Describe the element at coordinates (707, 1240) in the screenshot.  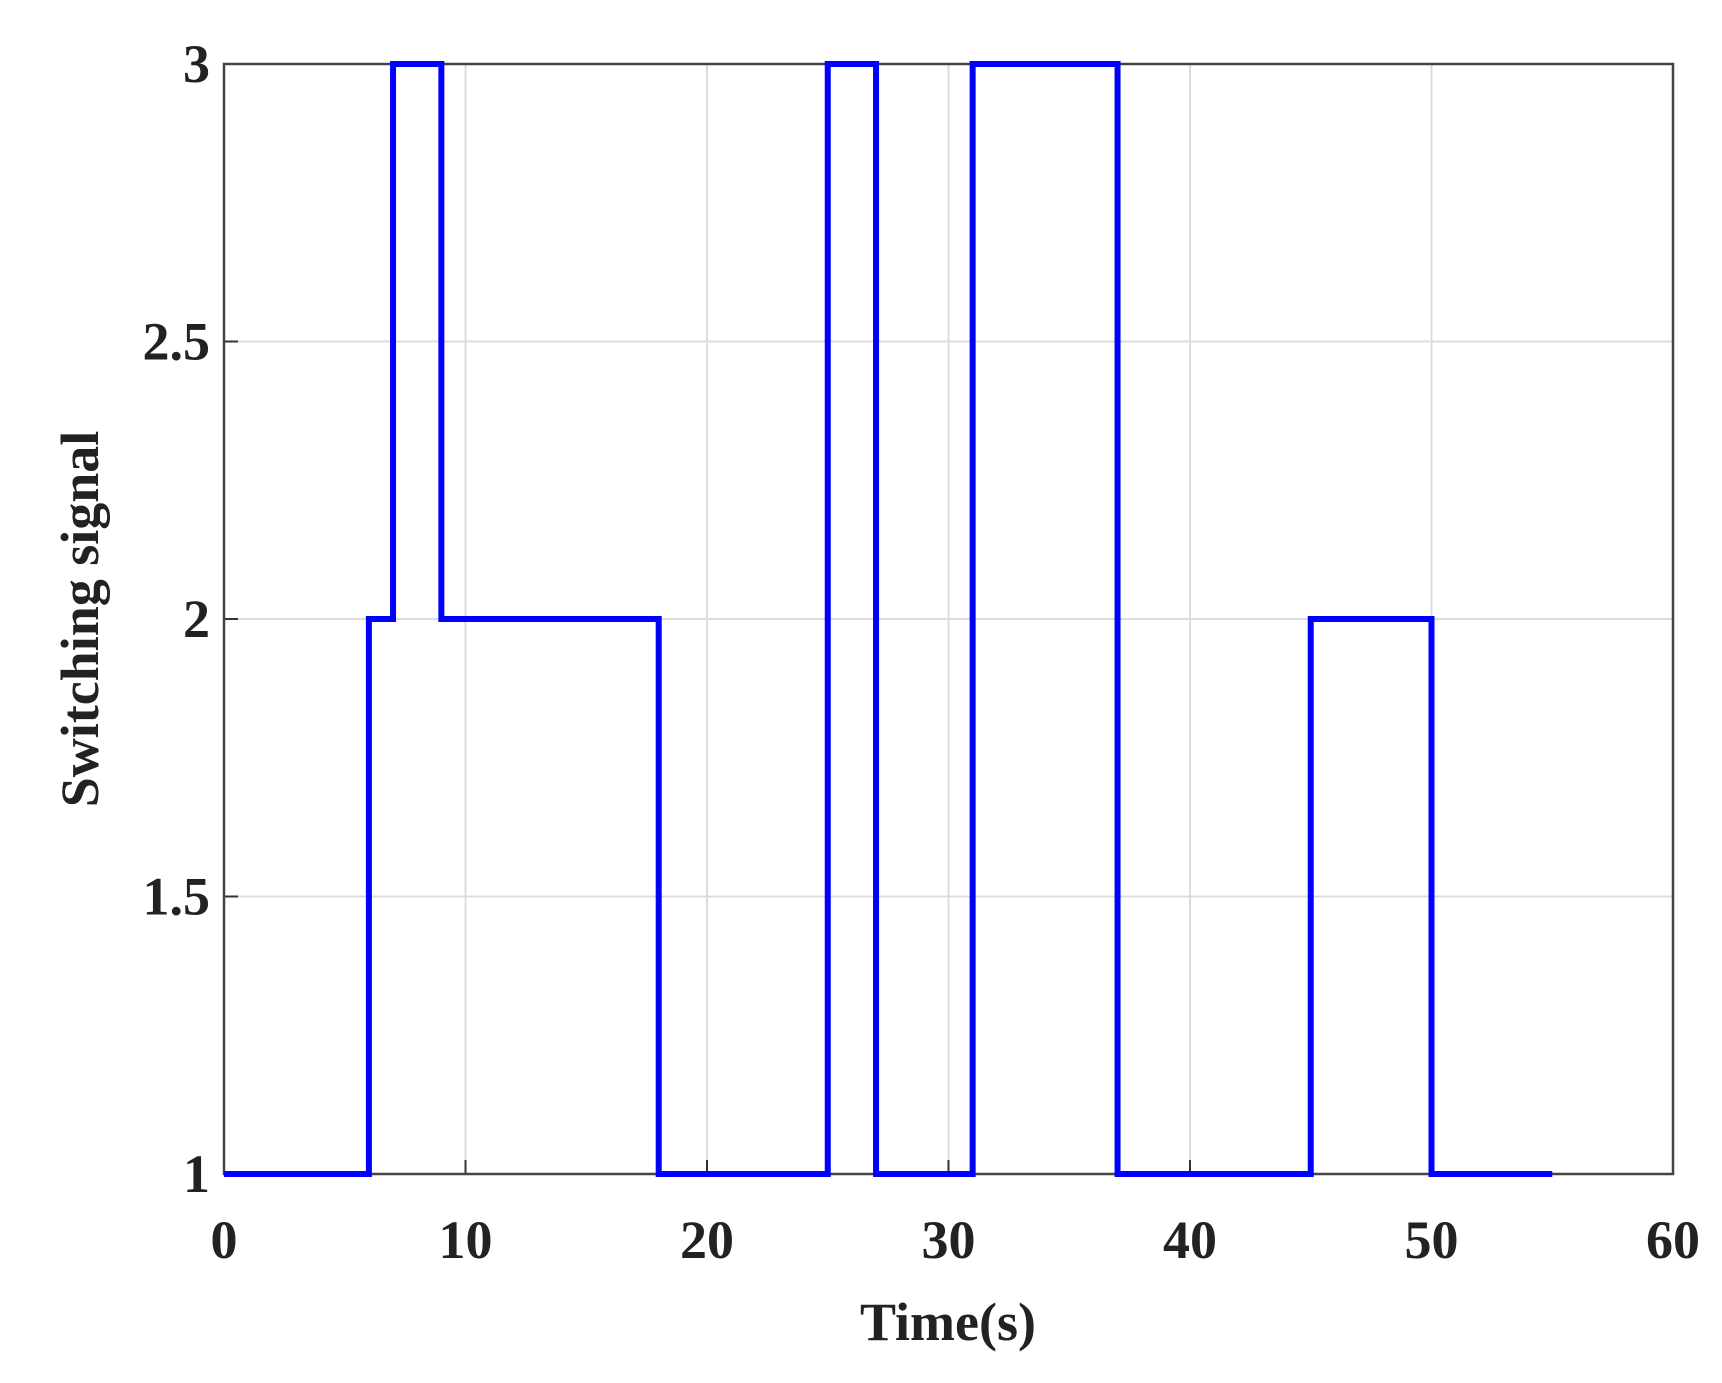
I see `x-tick-label: 20` at that location.